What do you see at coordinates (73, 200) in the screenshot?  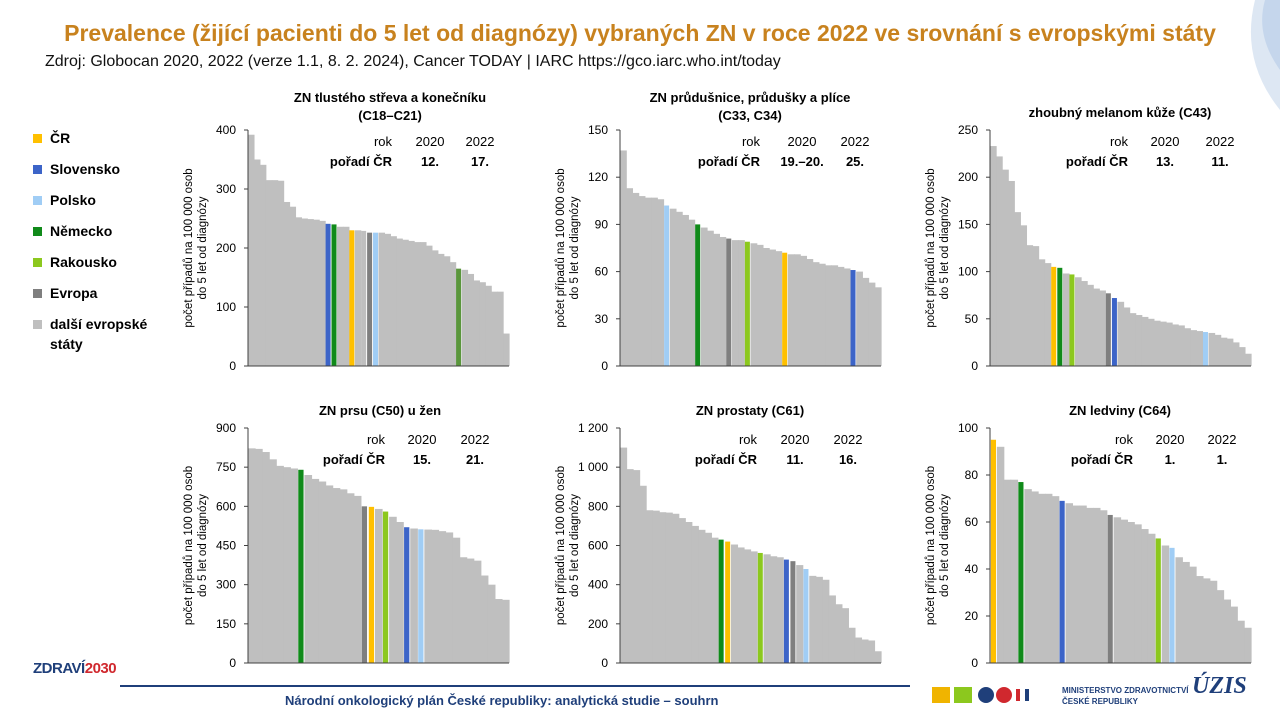 I see `legend-label: Polsko` at bounding box center [73, 200].